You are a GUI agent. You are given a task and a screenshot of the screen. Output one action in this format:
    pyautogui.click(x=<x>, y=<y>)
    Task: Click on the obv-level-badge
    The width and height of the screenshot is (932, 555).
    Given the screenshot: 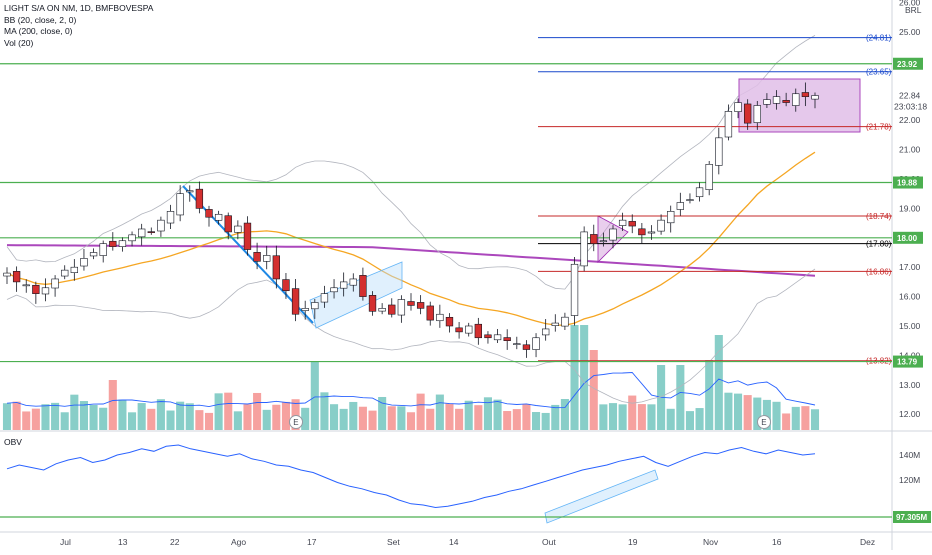 What is the action you would take?
    pyautogui.click(x=912, y=517)
    